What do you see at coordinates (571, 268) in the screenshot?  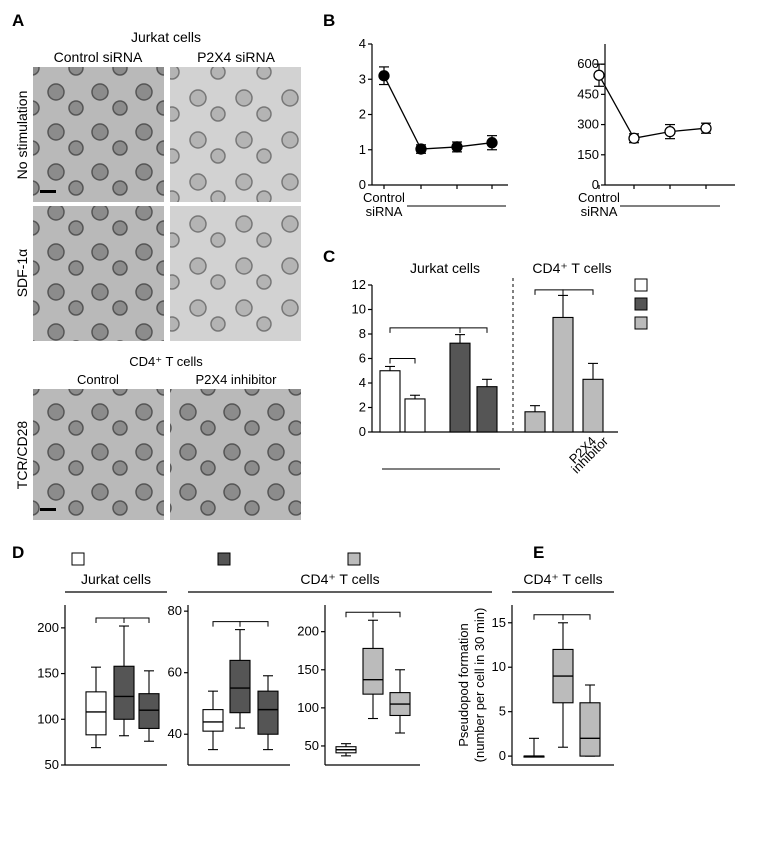 I see `panel-c-group-cd4: CD4⁺ T cells` at bounding box center [571, 268].